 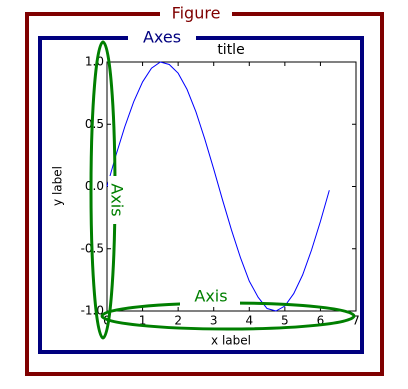 What do you see at coordinates (356, 321) in the screenshot?
I see `x-tick-label: 7` at bounding box center [356, 321].